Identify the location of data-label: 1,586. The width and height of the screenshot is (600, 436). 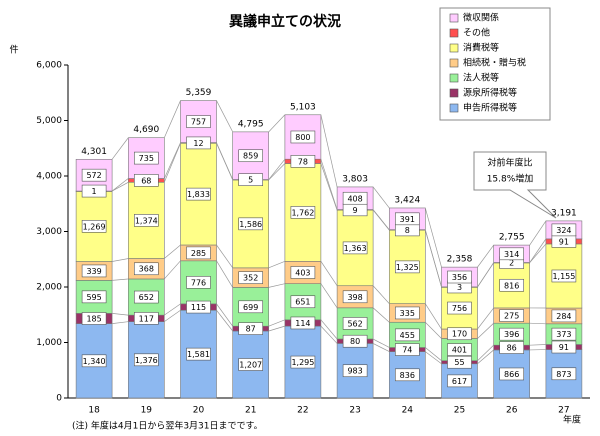
(250, 224).